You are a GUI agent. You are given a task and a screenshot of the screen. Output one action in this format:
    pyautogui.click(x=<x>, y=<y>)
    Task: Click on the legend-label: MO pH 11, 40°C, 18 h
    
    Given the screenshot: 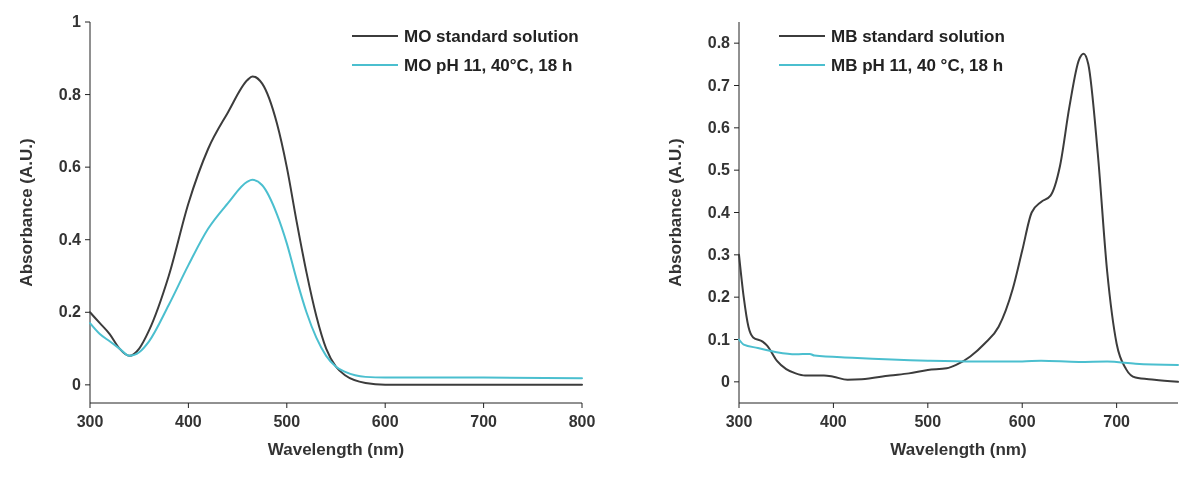 What is the action you would take?
    pyautogui.click(x=488, y=65)
    